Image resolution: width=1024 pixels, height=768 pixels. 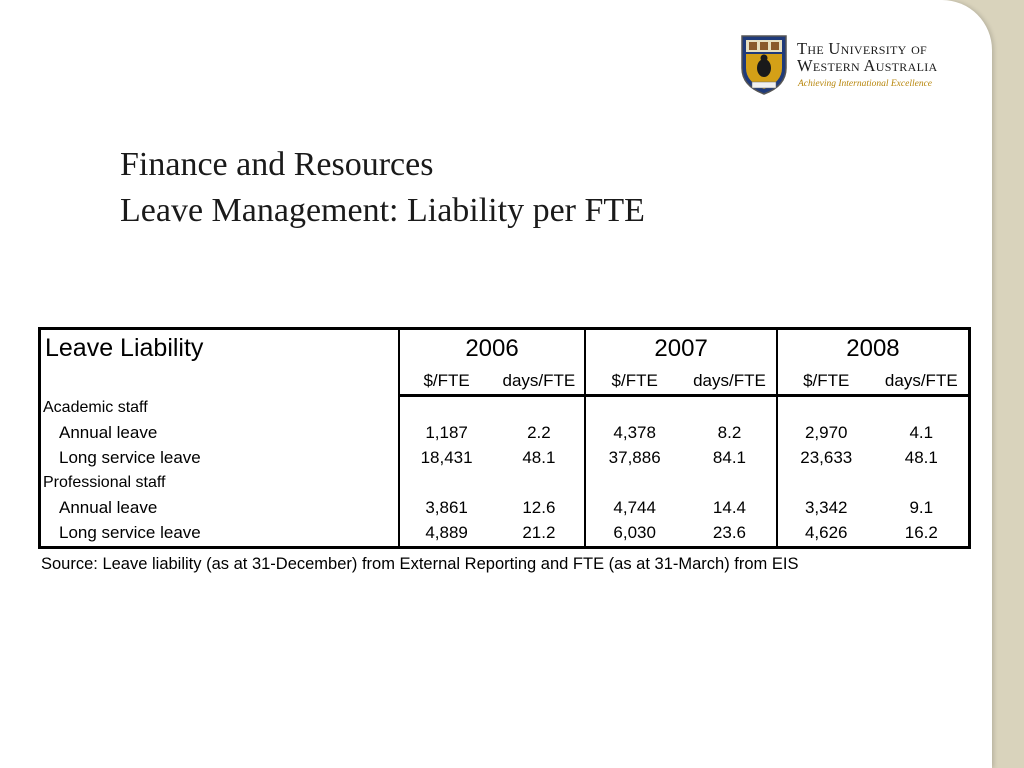 I want to click on section-row: Academic staff, so click(x=505, y=408).